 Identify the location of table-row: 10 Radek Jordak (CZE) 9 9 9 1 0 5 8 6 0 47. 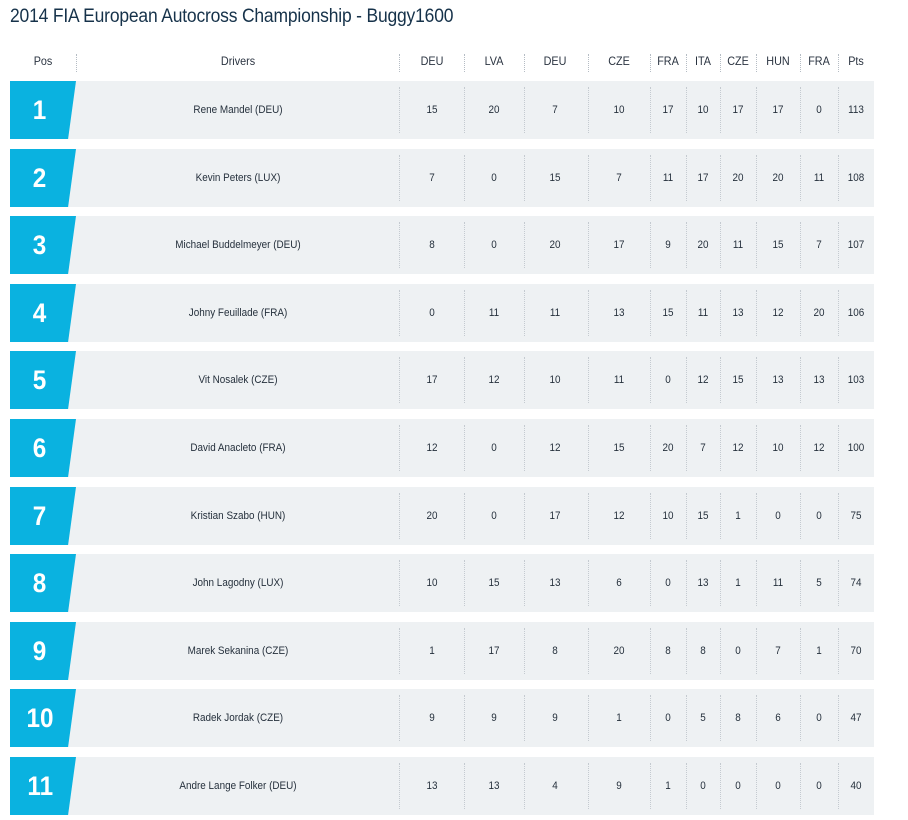
(442, 718).